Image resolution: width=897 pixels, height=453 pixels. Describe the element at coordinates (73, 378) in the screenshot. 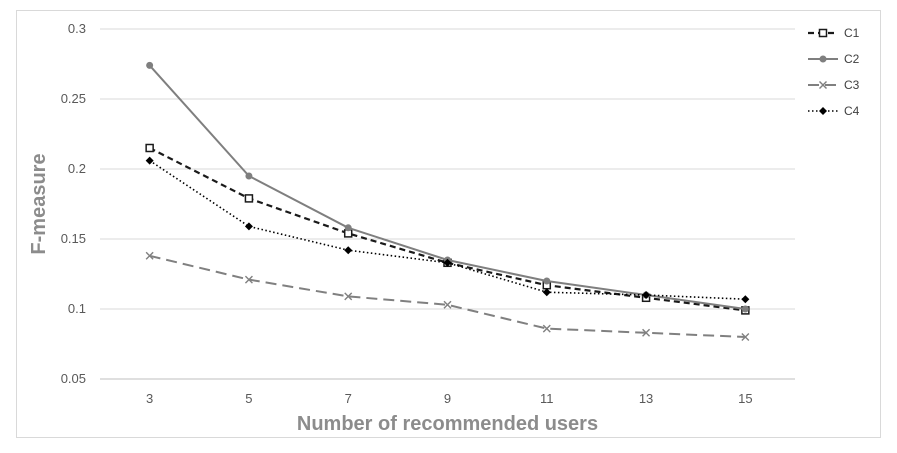

I see `y-tick-label: 0.05` at that location.